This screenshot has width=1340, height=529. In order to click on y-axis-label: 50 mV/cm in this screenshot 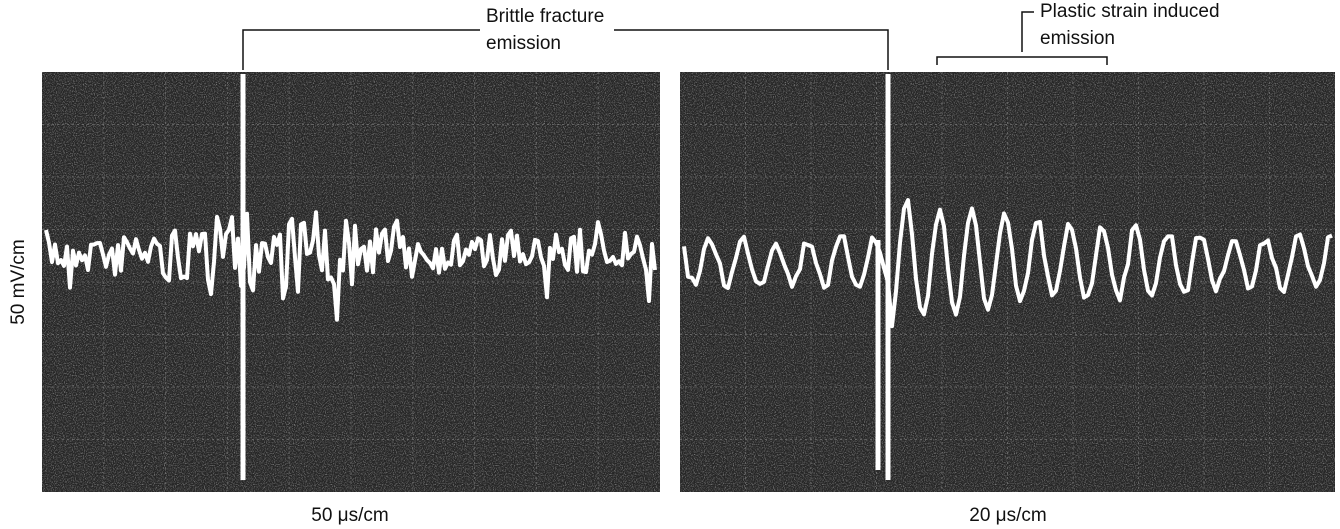, I will do `click(18, 282)`.